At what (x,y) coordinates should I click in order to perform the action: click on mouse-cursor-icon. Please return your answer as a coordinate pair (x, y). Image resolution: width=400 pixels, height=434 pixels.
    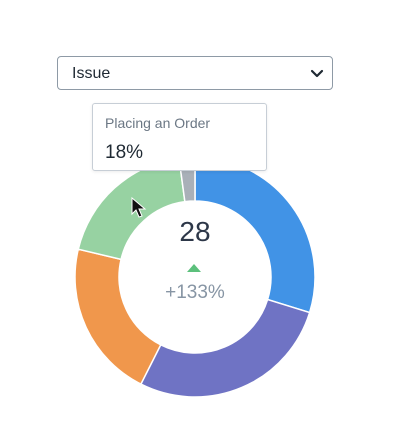
    Looking at the image, I should click on (139, 207).